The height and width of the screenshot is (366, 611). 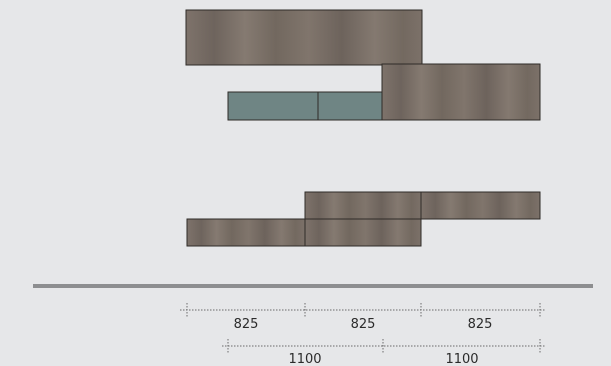 What do you see at coordinates (273, 106) in the screenshot?
I see `glass-panel-left` at bounding box center [273, 106].